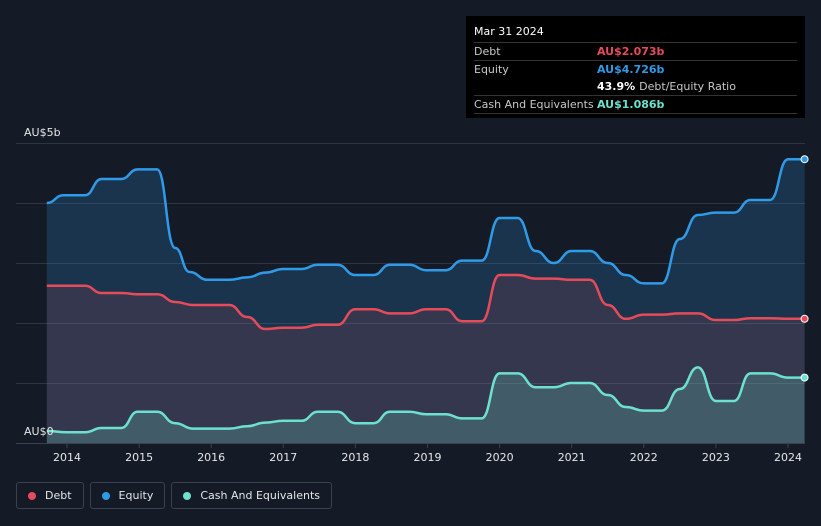  Describe the element at coordinates (572, 457) in the screenshot. I see `x-tick-label-2021: 2021` at that location.